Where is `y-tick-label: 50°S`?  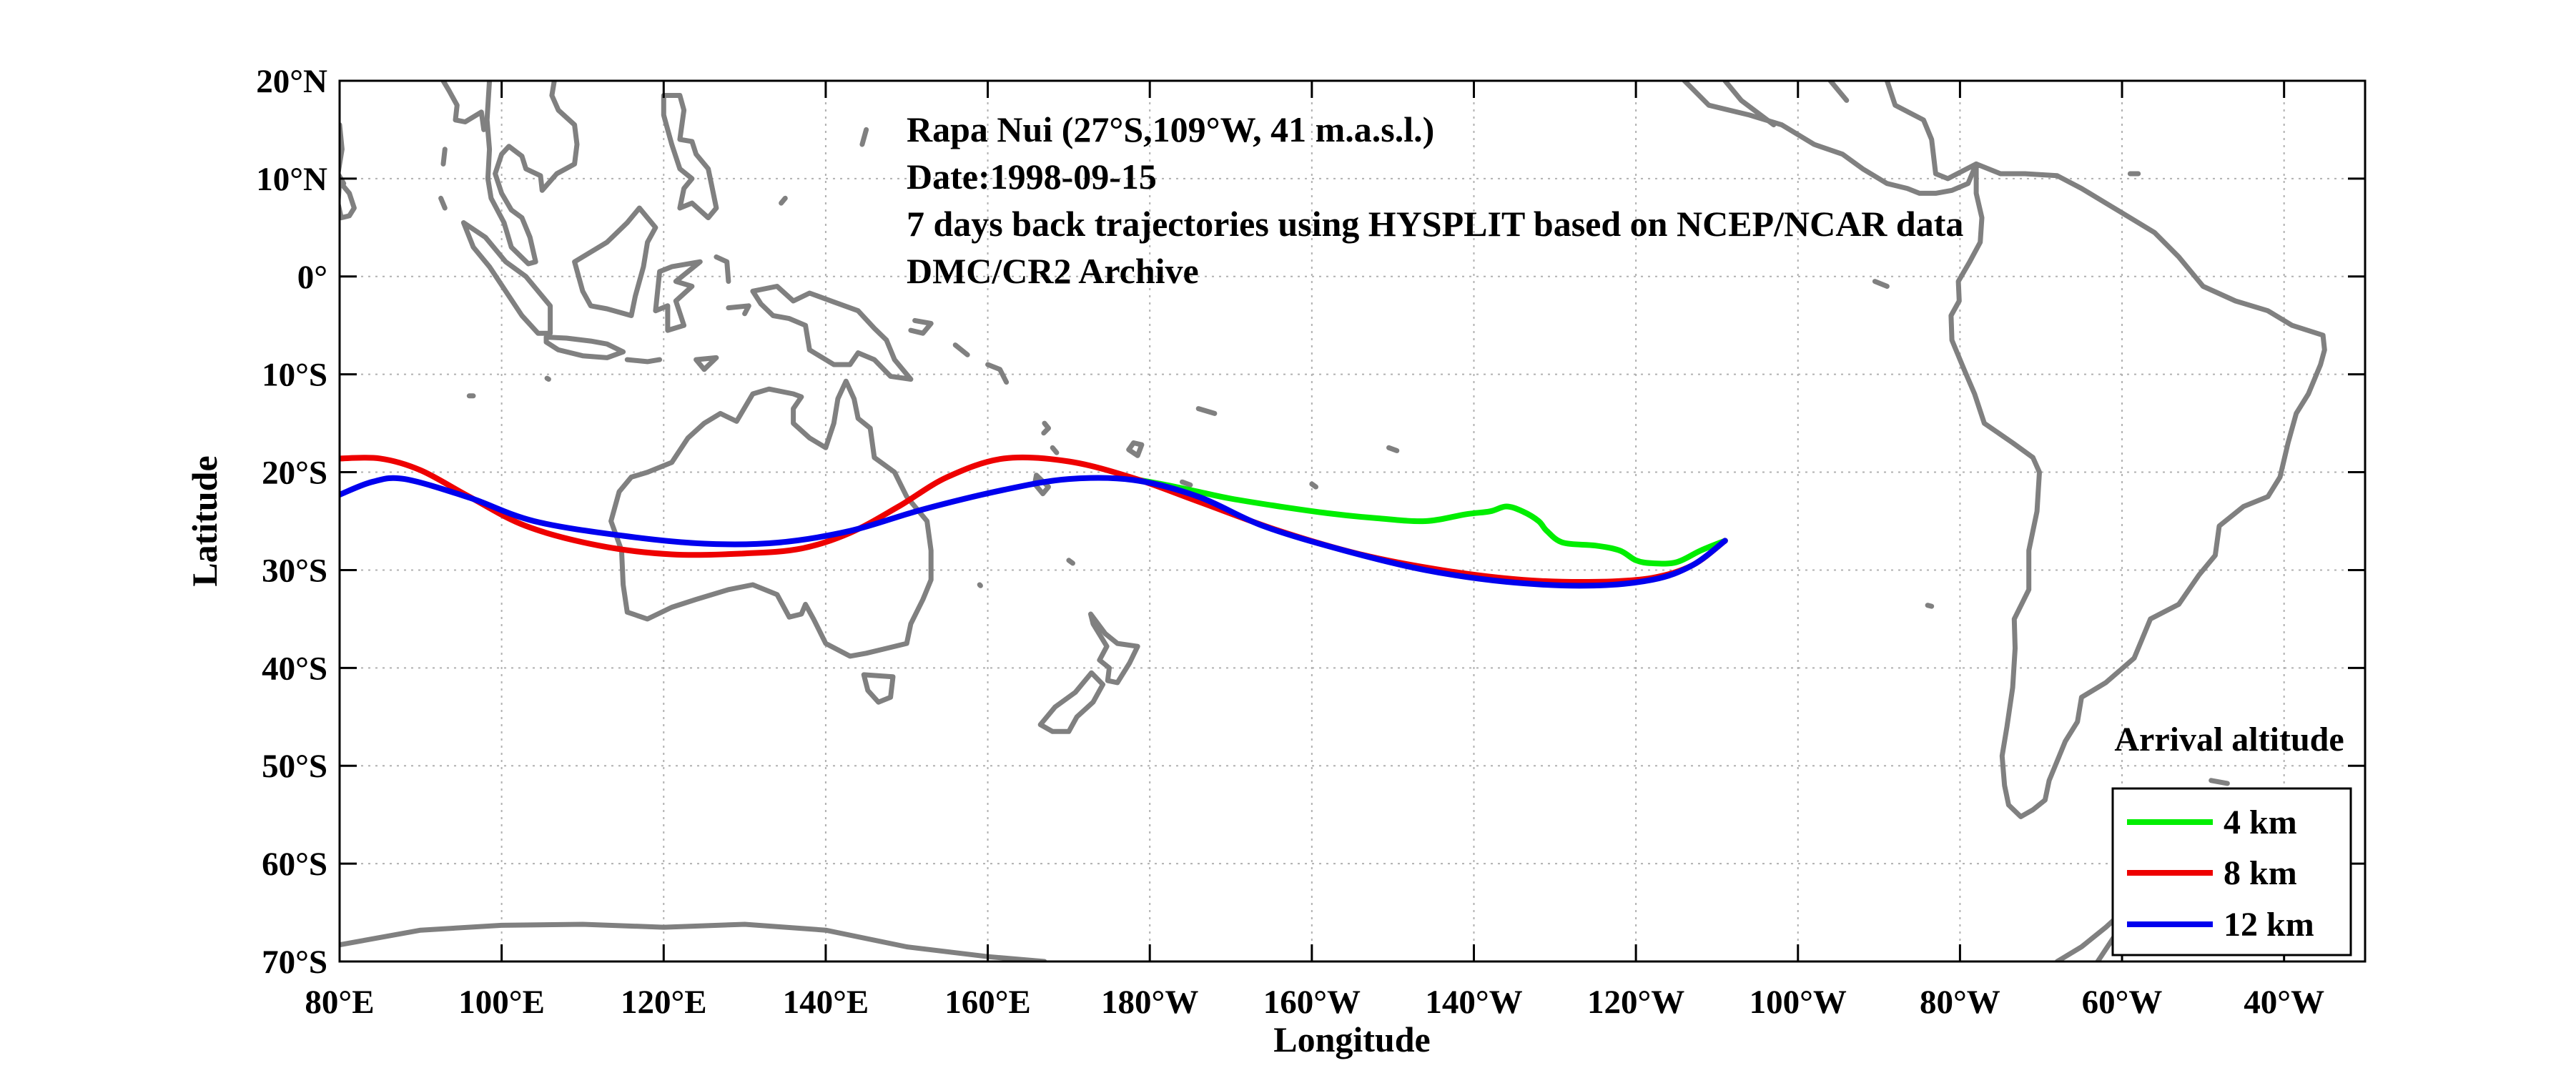
y-tick-label: 50°S is located at coordinates (294, 766).